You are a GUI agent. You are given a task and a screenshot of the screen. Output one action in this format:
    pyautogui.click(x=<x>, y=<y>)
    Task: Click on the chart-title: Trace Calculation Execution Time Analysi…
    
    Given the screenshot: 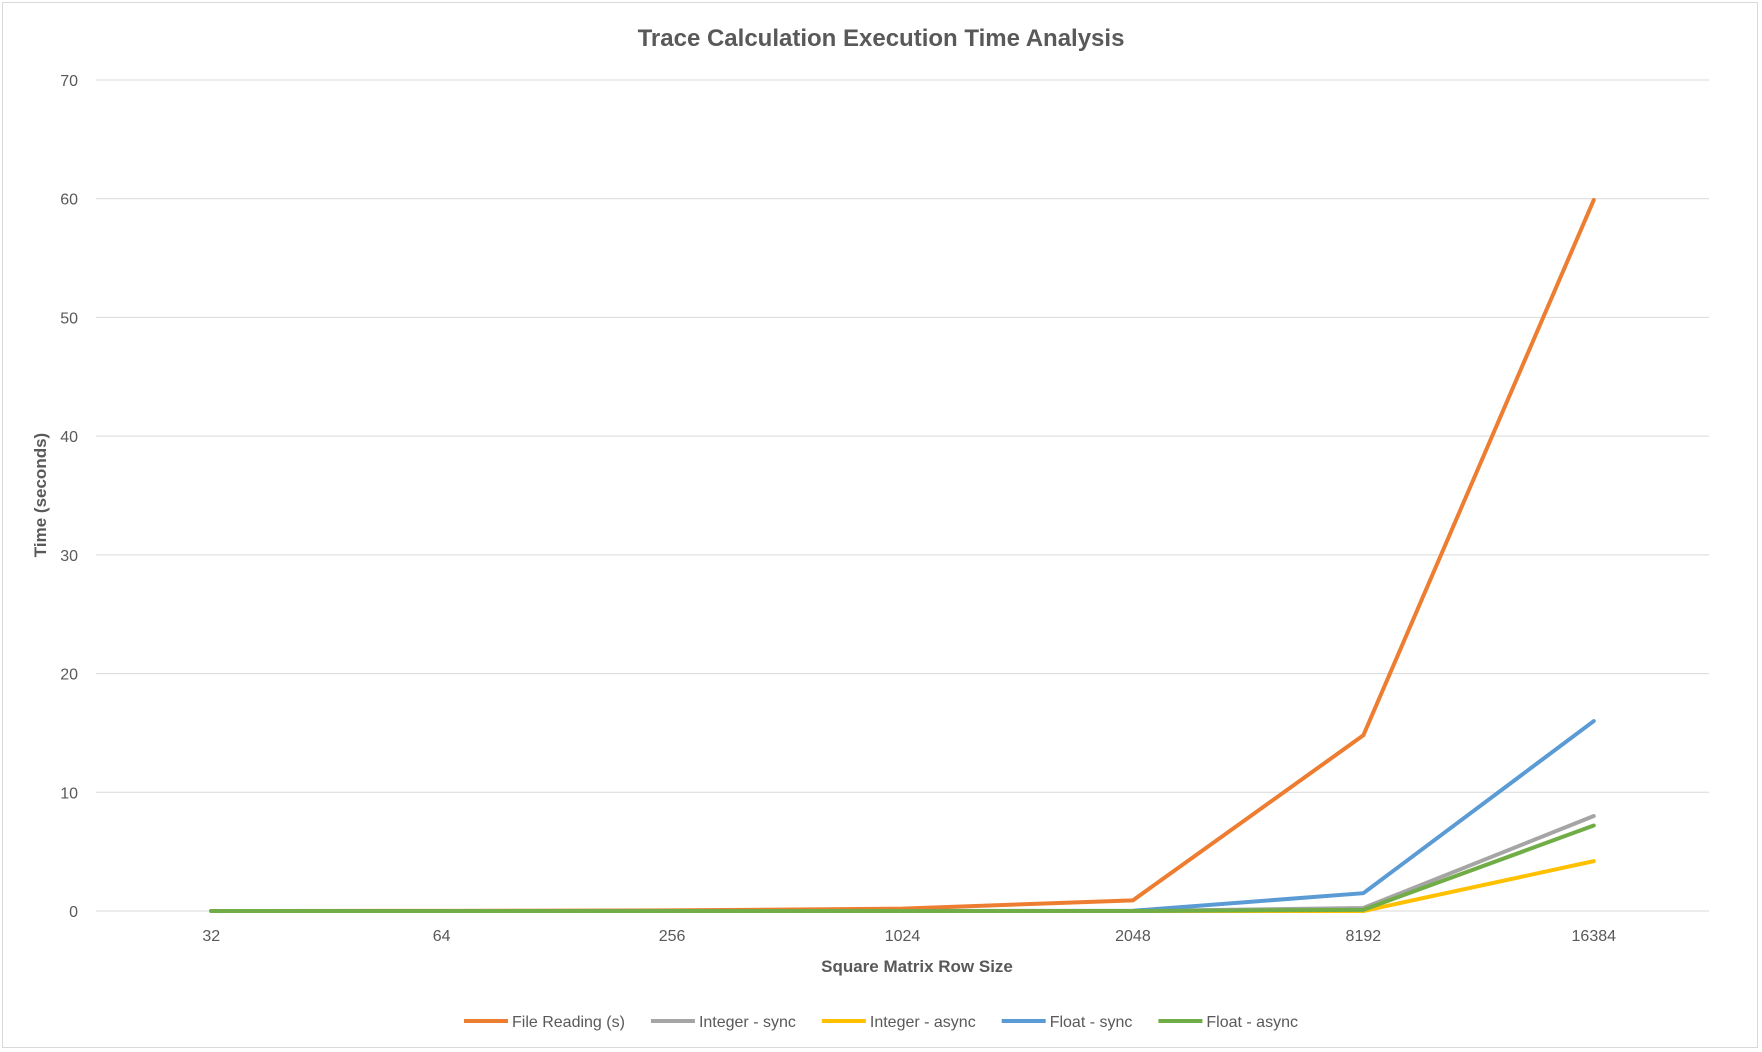 What is the action you would take?
    pyautogui.click(x=881, y=38)
    